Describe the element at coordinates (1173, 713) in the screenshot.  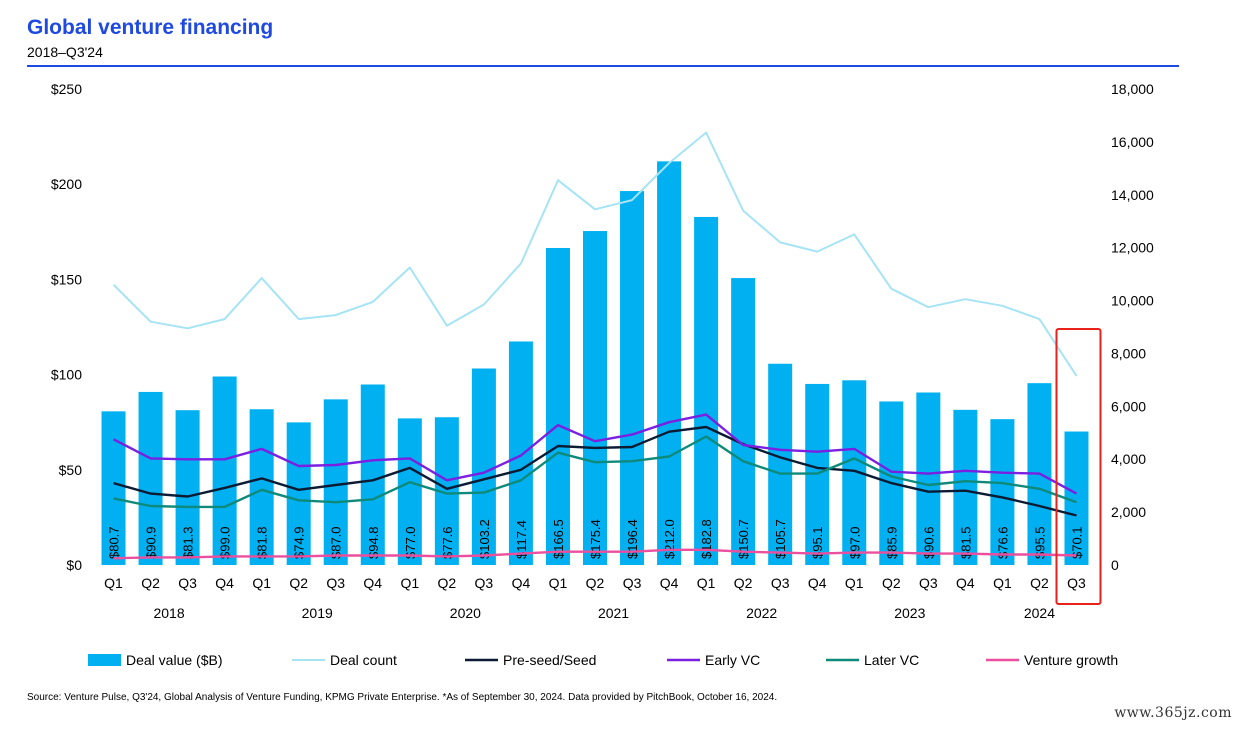
I see `watermark: www.365jz.com` at that location.